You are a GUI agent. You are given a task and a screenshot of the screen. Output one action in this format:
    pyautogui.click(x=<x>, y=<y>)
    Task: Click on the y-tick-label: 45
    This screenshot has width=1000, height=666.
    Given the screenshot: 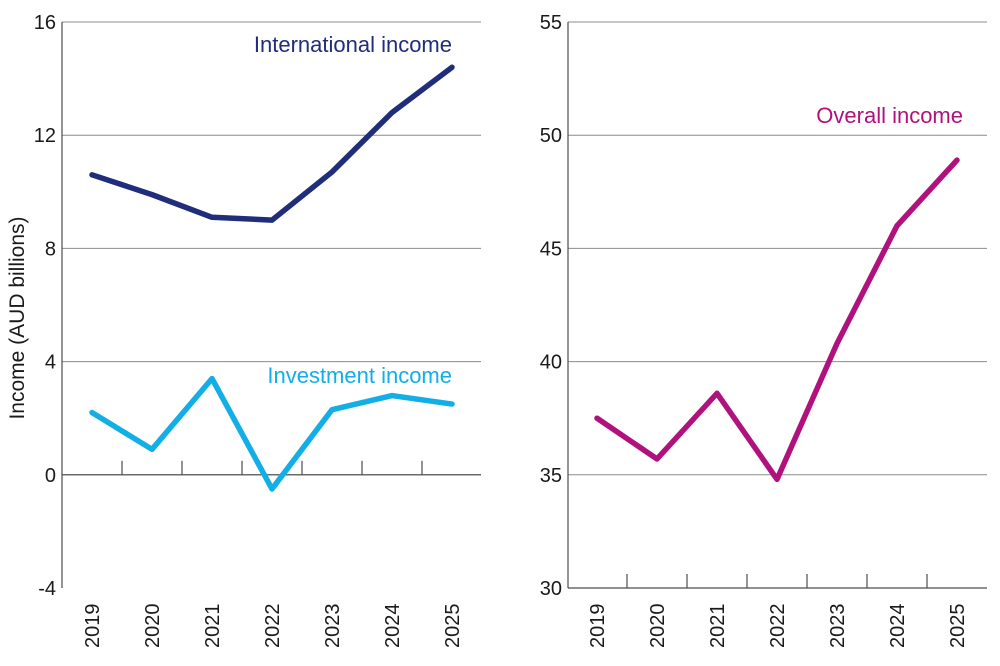 What is the action you would take?
    pyautogui.click(x=551, y=249)
    